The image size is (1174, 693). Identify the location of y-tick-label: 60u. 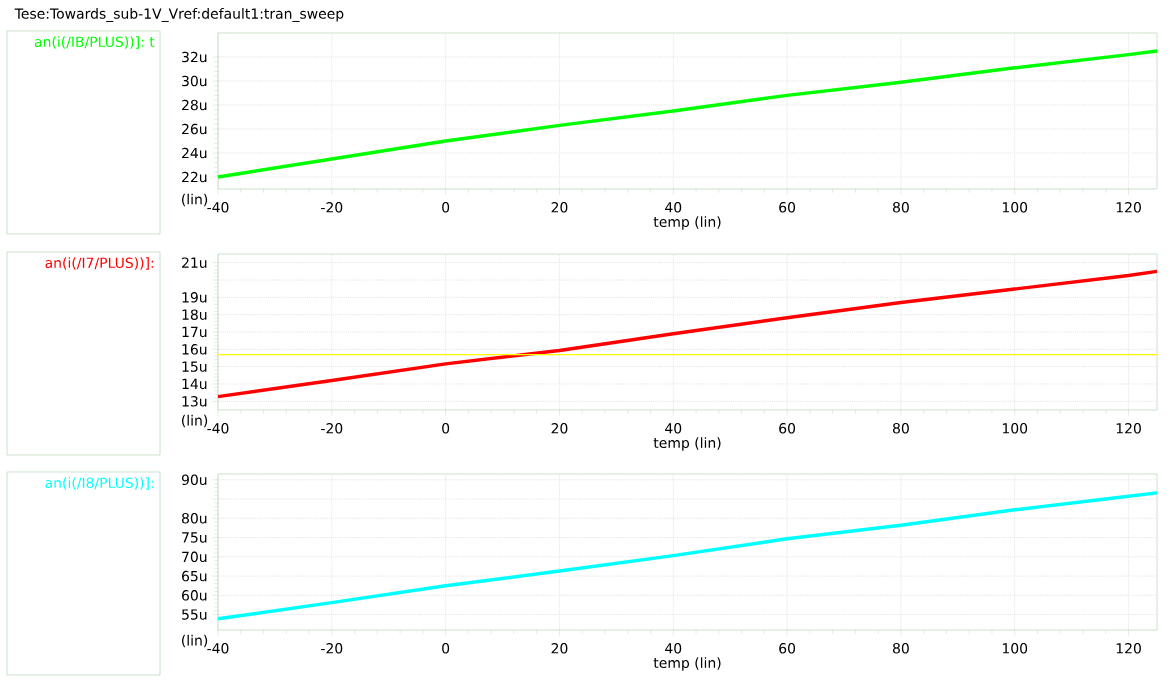
(194, 595).